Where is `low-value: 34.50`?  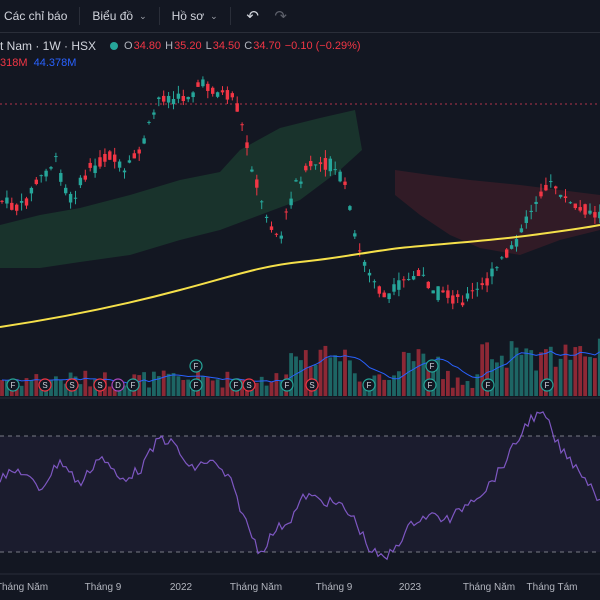 low-value: 34.50 is located at coordinates (226, 46).